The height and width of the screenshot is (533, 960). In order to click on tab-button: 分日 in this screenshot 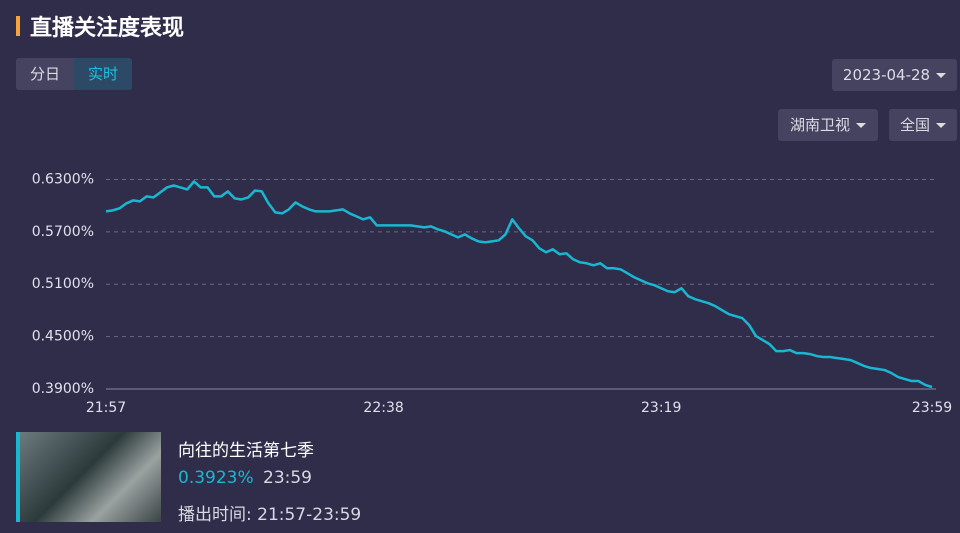, I will do `click(45, 74)`.